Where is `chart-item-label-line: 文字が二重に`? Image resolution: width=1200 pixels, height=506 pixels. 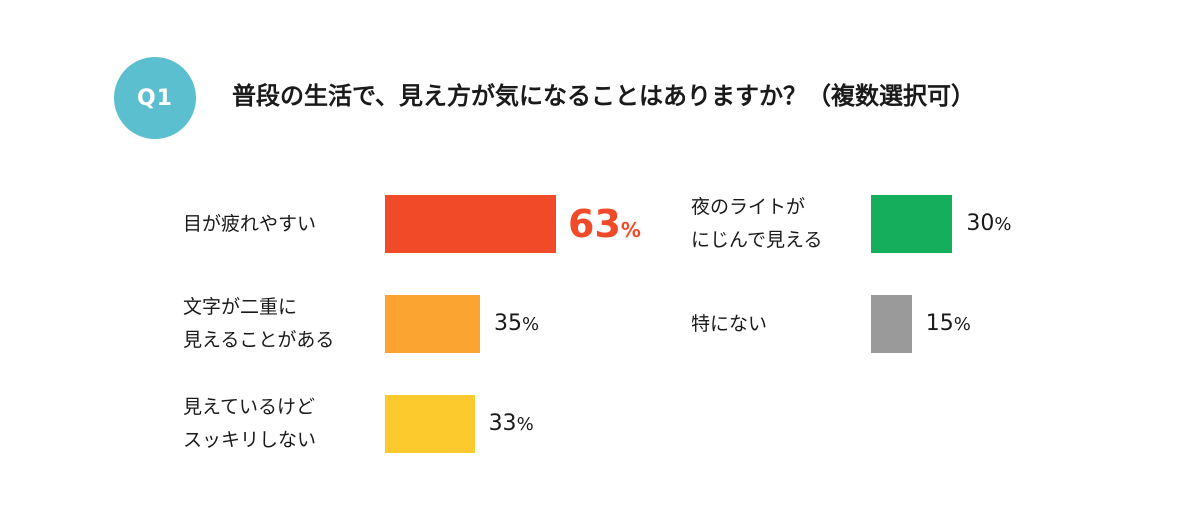 chart-item-label-line: 文字が二重に is located at coordinates (240, 307).